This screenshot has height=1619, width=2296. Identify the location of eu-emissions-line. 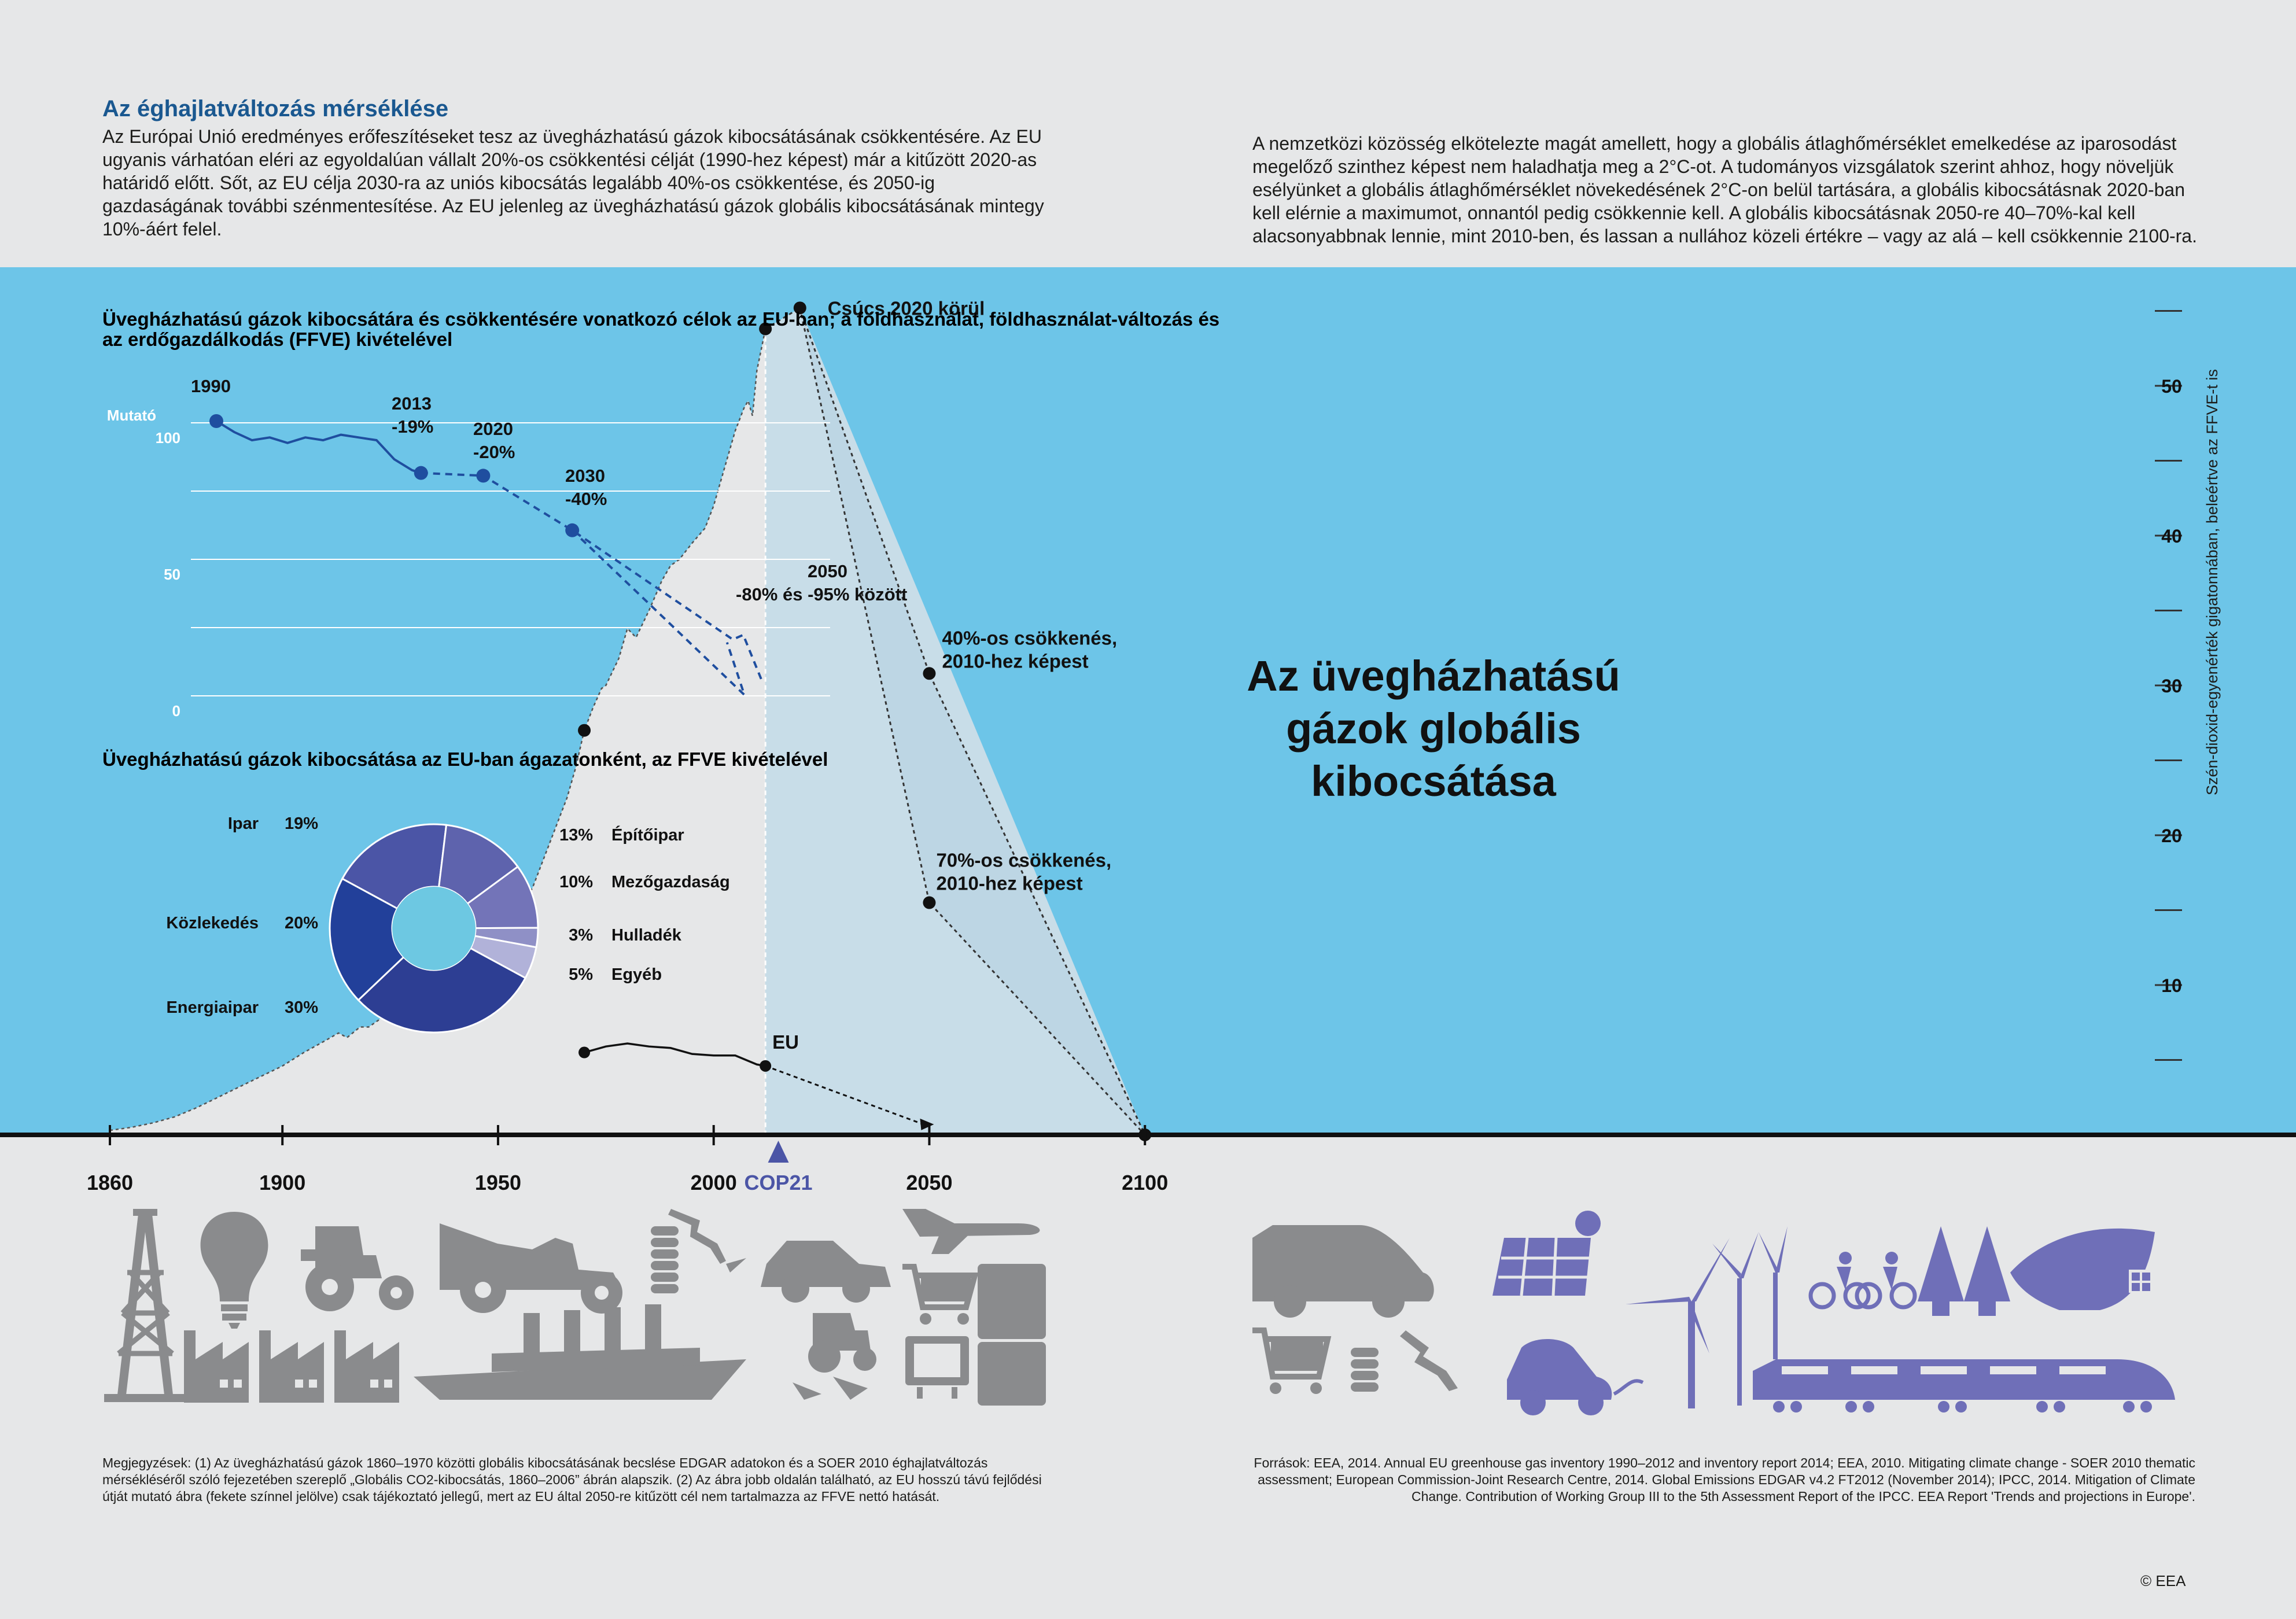
(675, 1054).